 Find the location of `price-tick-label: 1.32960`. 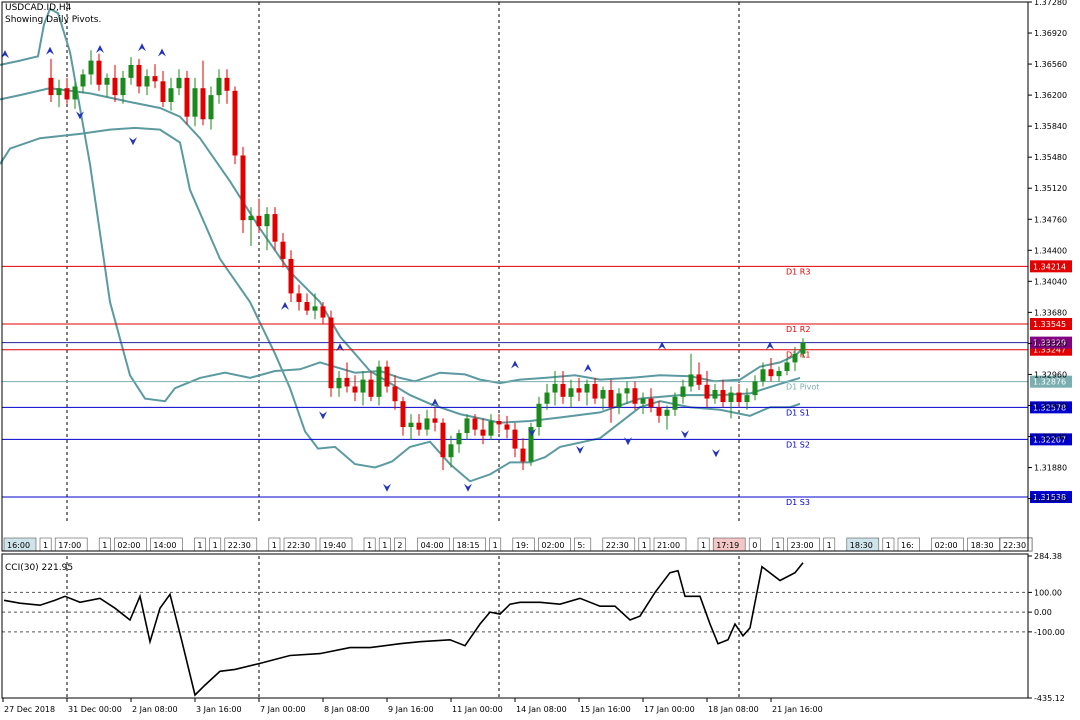

price-tick-label: 1.32960 is located at coordinates (1050, 374).